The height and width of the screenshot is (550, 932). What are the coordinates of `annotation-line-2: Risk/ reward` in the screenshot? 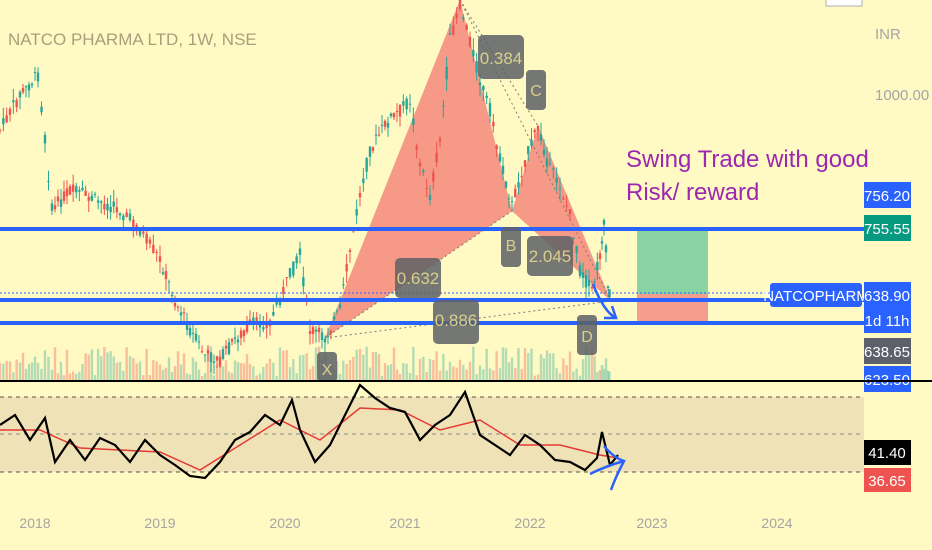 It's located at (692, 192).